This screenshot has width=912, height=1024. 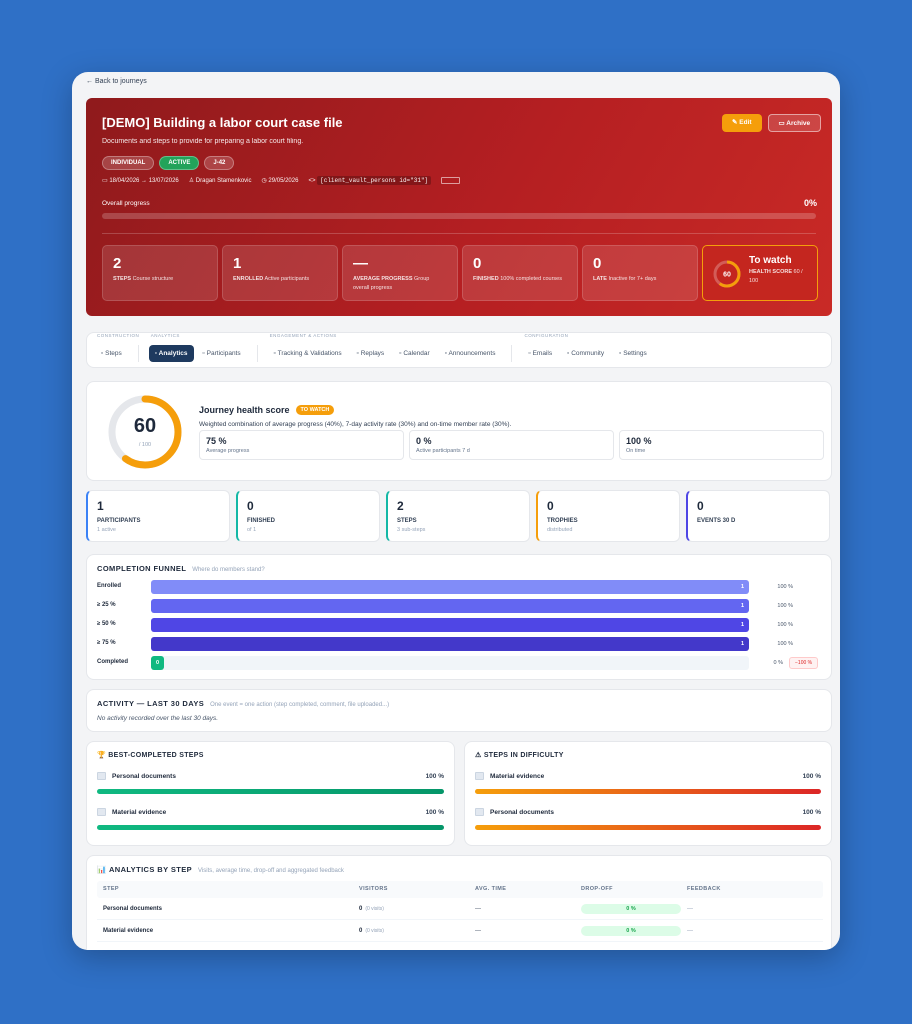 I want to click on edit-button: ✎ Edit, so click(x=742, y=123).